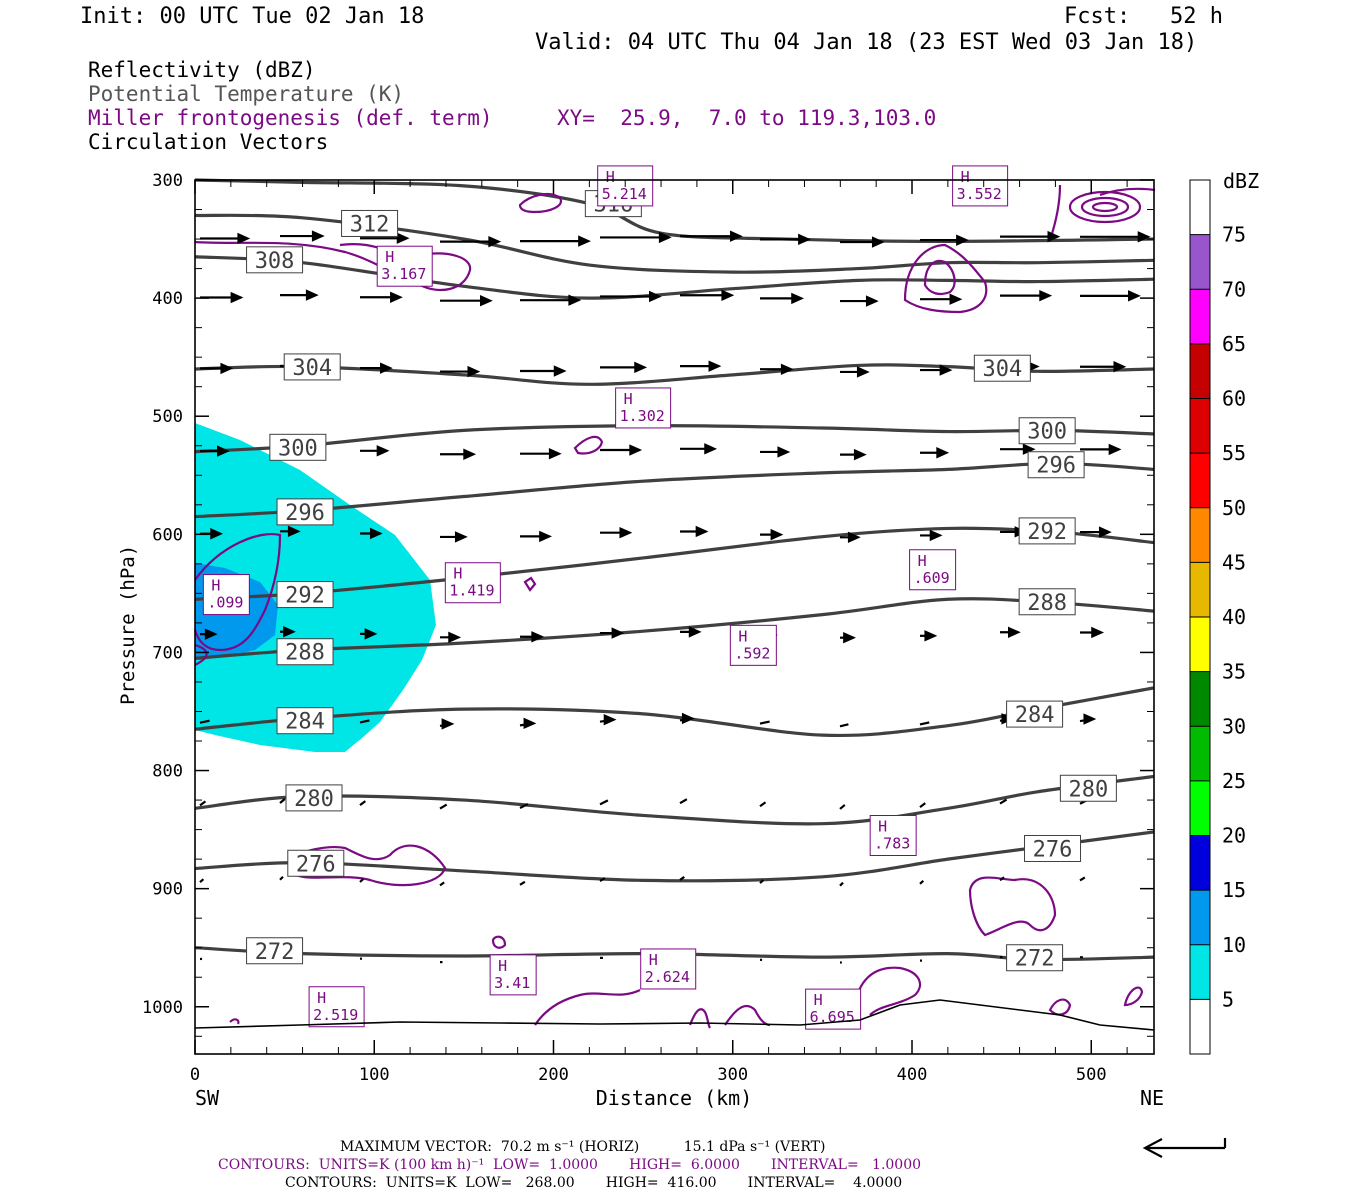 The width and height of the screenshot is (1350, 1200). Describe the element at coordinates (892, 844) in the screenshot. I see `fronto-max-value: .783` at that location.